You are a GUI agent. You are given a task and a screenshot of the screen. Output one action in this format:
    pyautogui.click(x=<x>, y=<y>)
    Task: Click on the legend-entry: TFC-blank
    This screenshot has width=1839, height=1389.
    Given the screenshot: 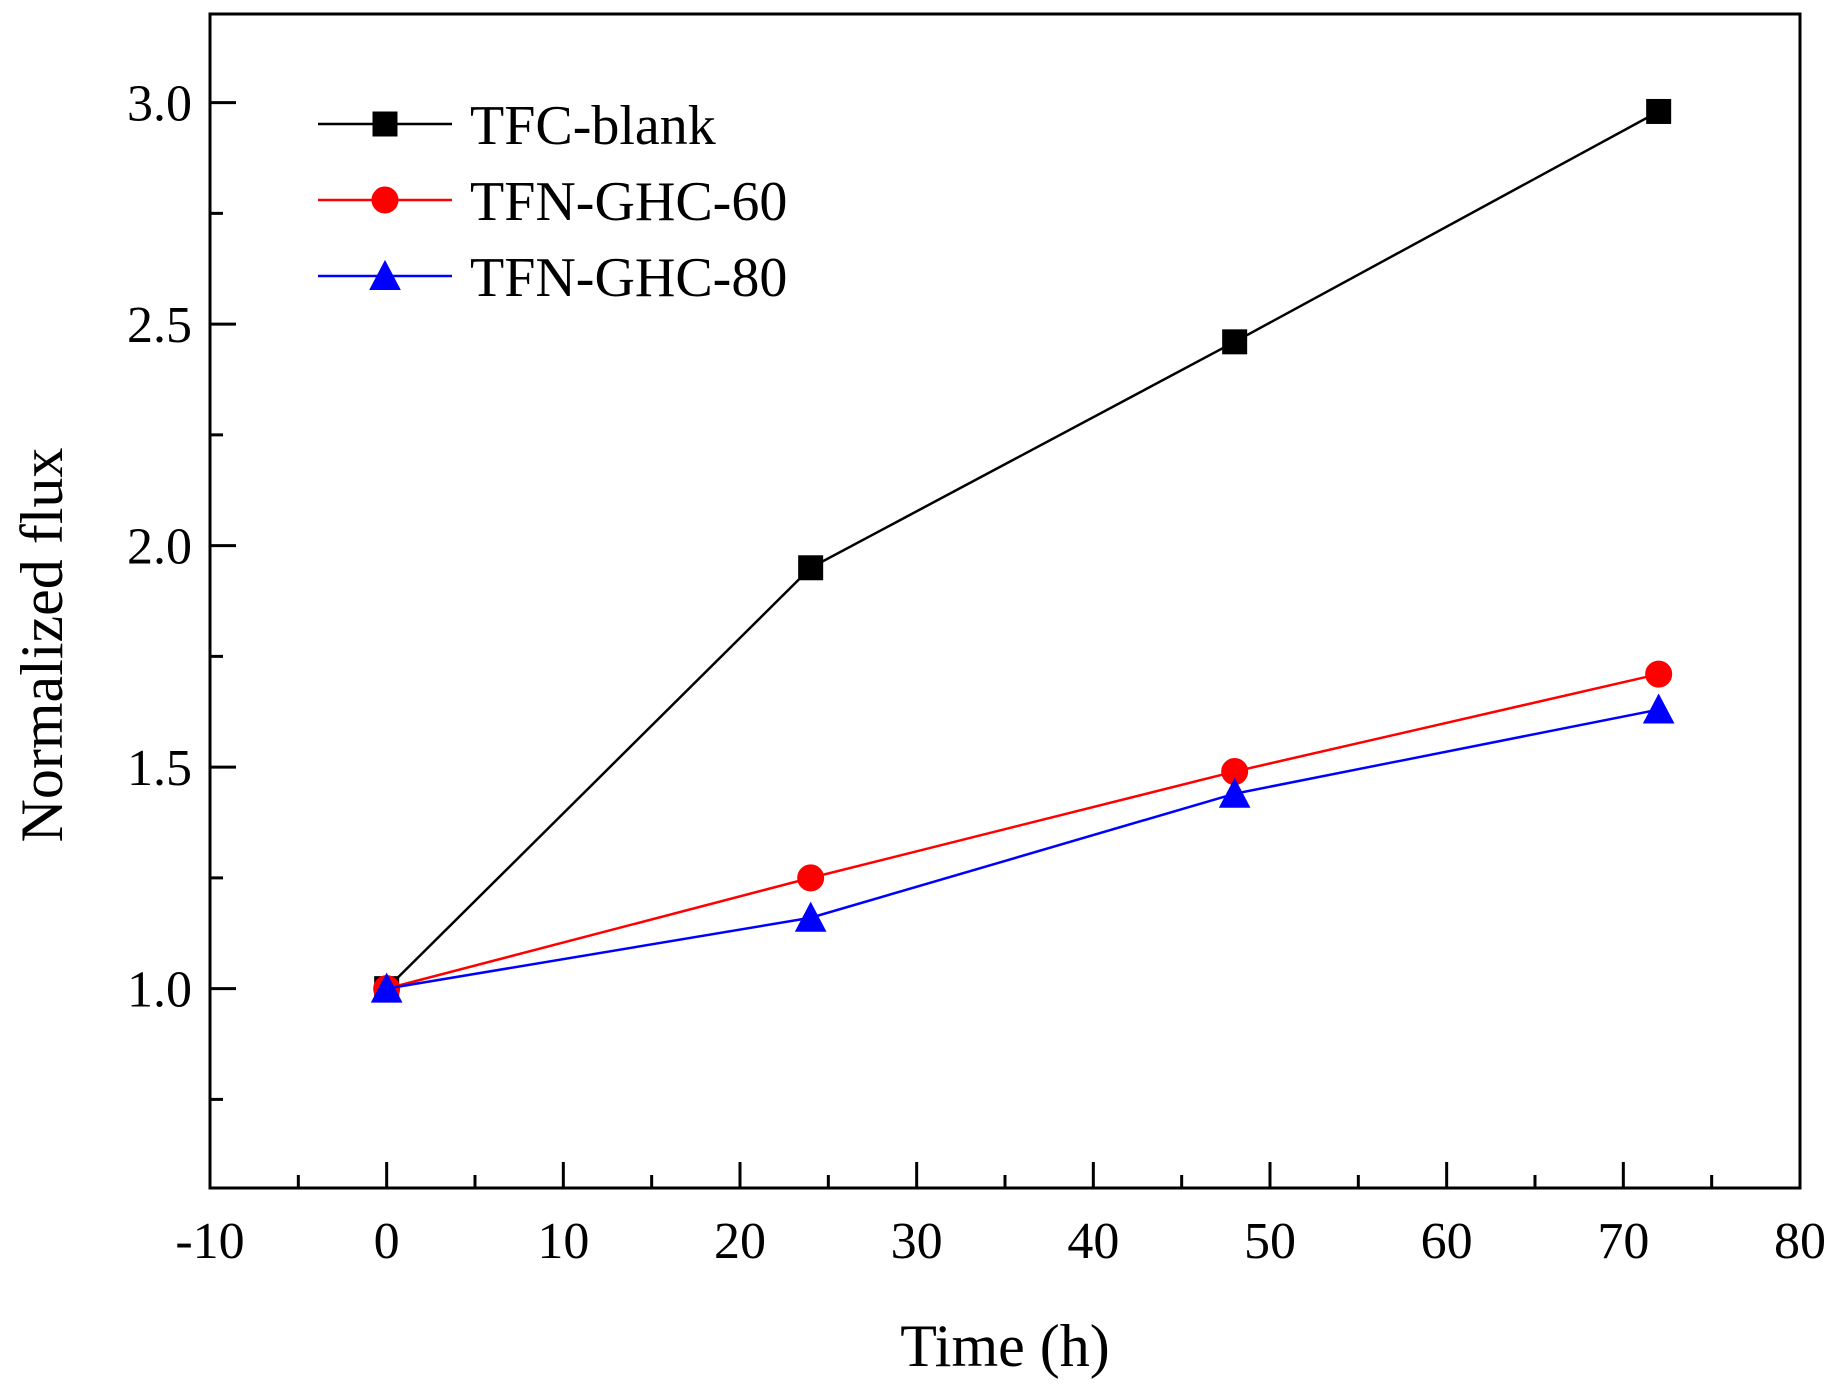 What is the action you would take?
    pyautogui.click(x=517, y=126)
    